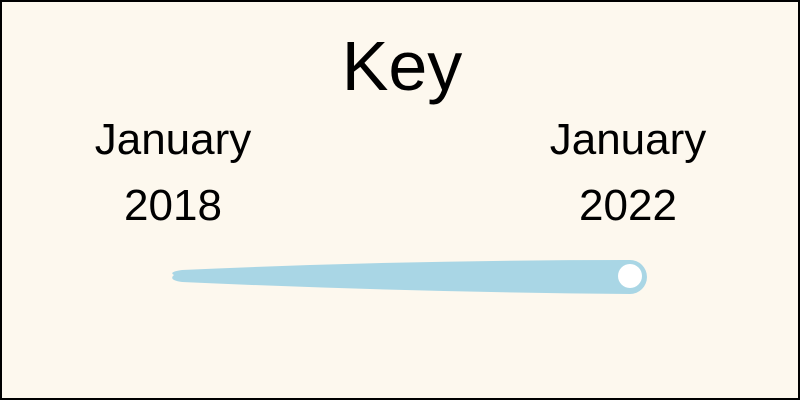 This screenshot has height=402, width=800. I want to click on start-month: January, so click(173, 139).